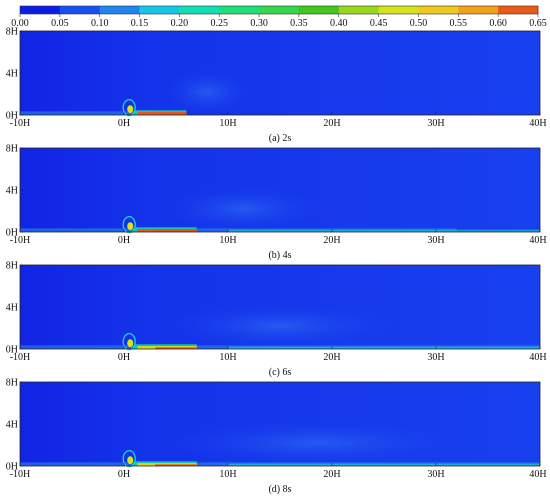  What do you see at coordinates (299, 23) in the screenshot?
I see `colorbar-tick-label: 0.35` at bounding box center [299, 23].